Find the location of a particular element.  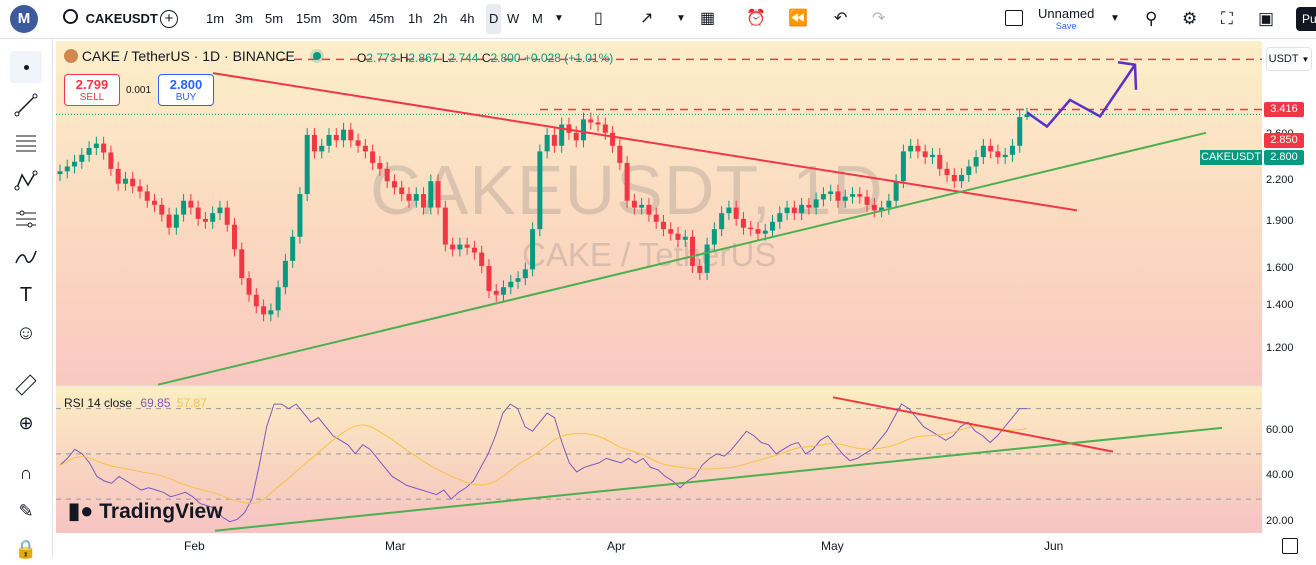

rsi-tick-label: 60.00 is located at coordinates (1280, 430).